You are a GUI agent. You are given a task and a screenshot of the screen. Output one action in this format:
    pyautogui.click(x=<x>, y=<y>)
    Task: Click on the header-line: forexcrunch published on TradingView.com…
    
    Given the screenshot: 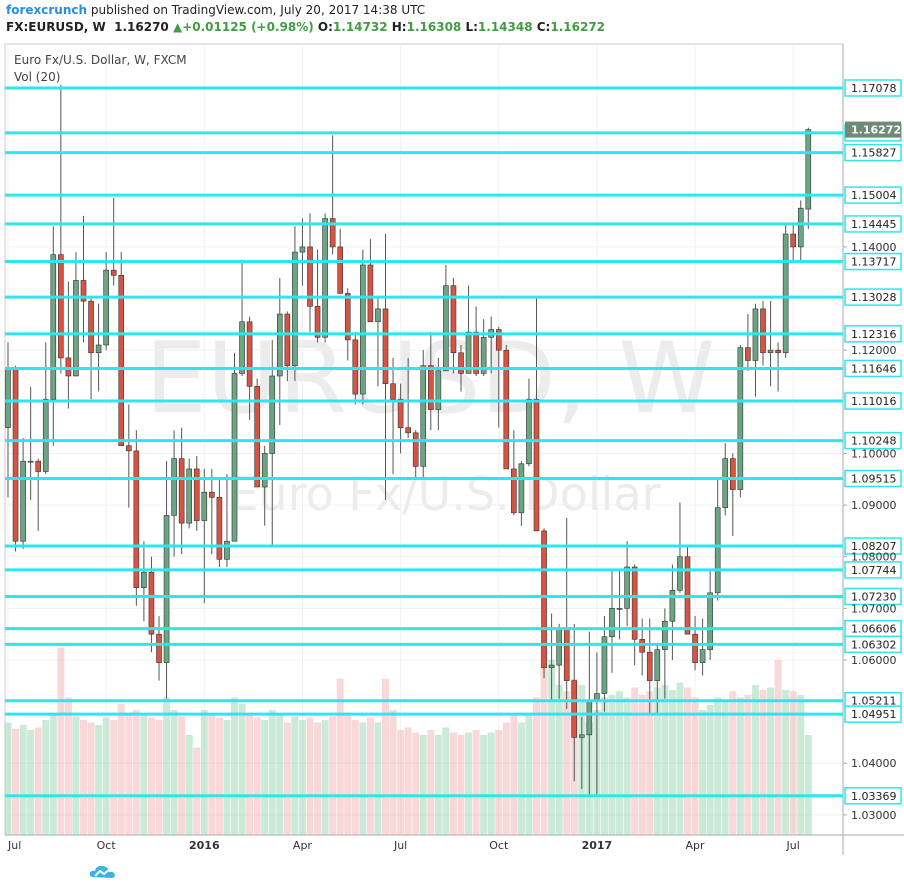 What is the action you would take?
    pyautogui.click(x=305, y=10)
    